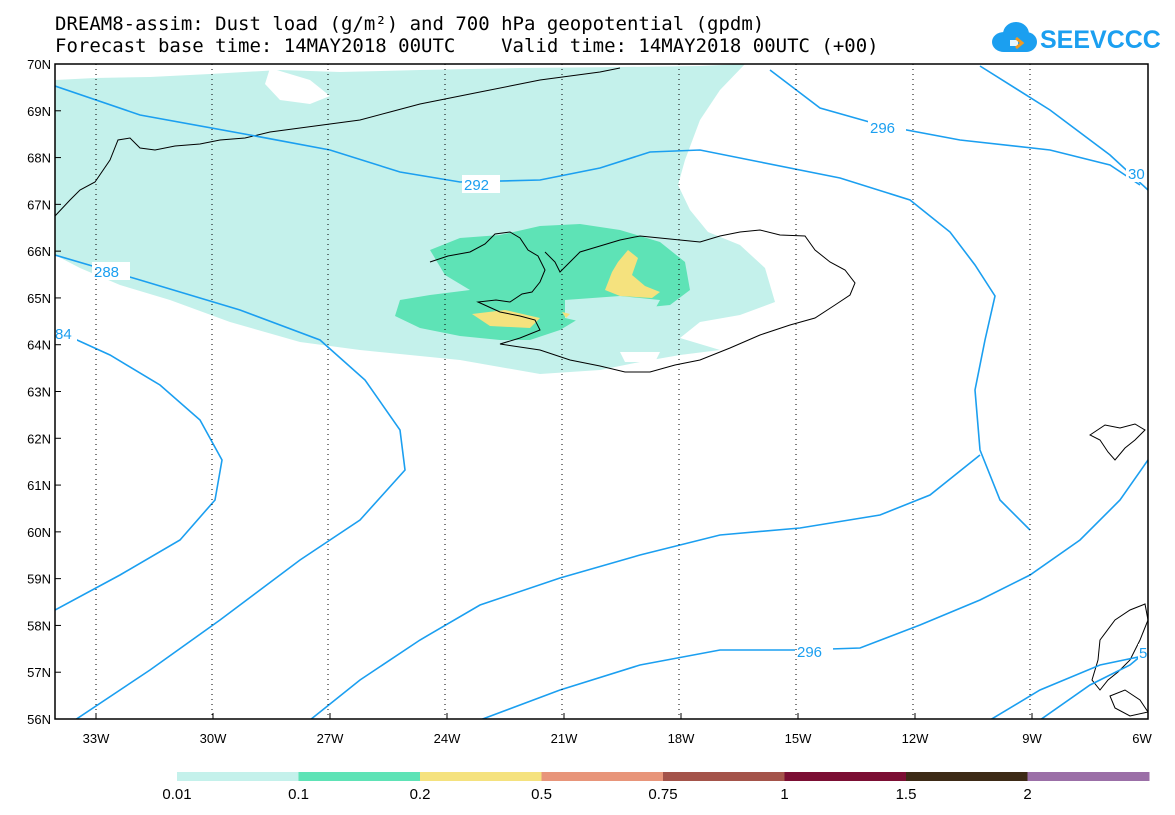 This screenshot has width=1175, height=815. I want to click on lat-label: 69N, so click(39, 111).